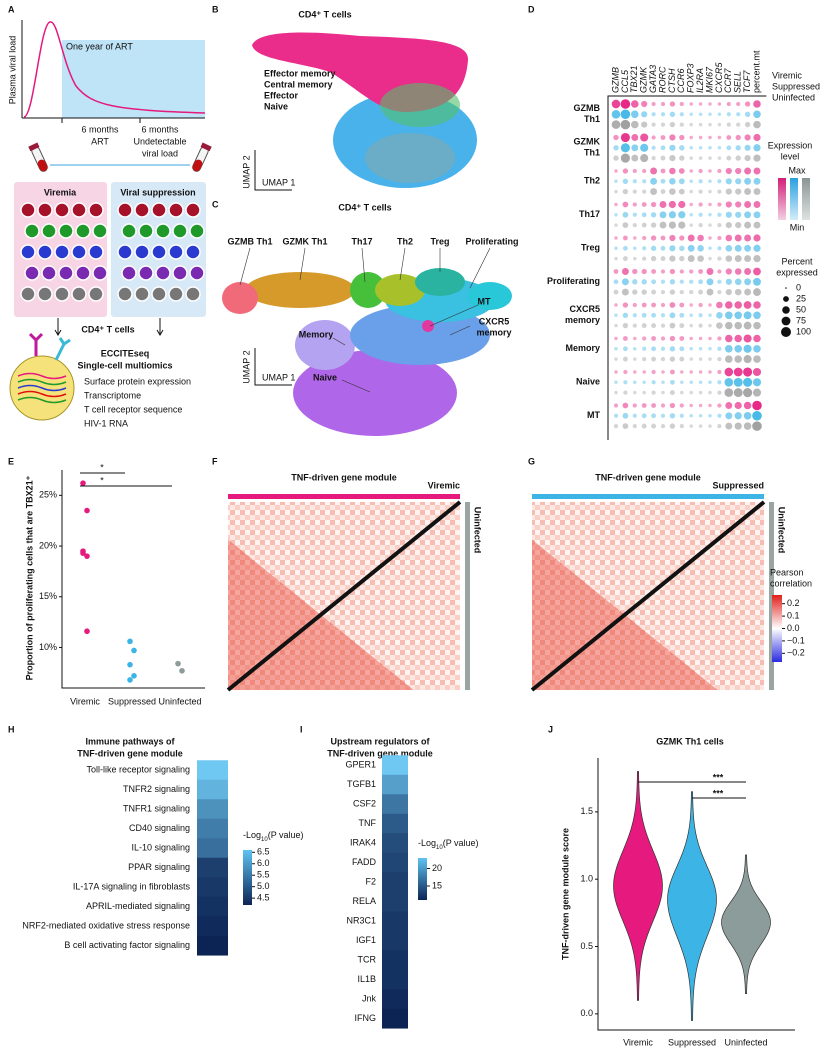 The width and height of the screenshot is (829, 1050). What do you see at coordinates (130, 741) in the screenshot?
I see `panel-title: Immune pathways of` at bounding box center [130, 741].